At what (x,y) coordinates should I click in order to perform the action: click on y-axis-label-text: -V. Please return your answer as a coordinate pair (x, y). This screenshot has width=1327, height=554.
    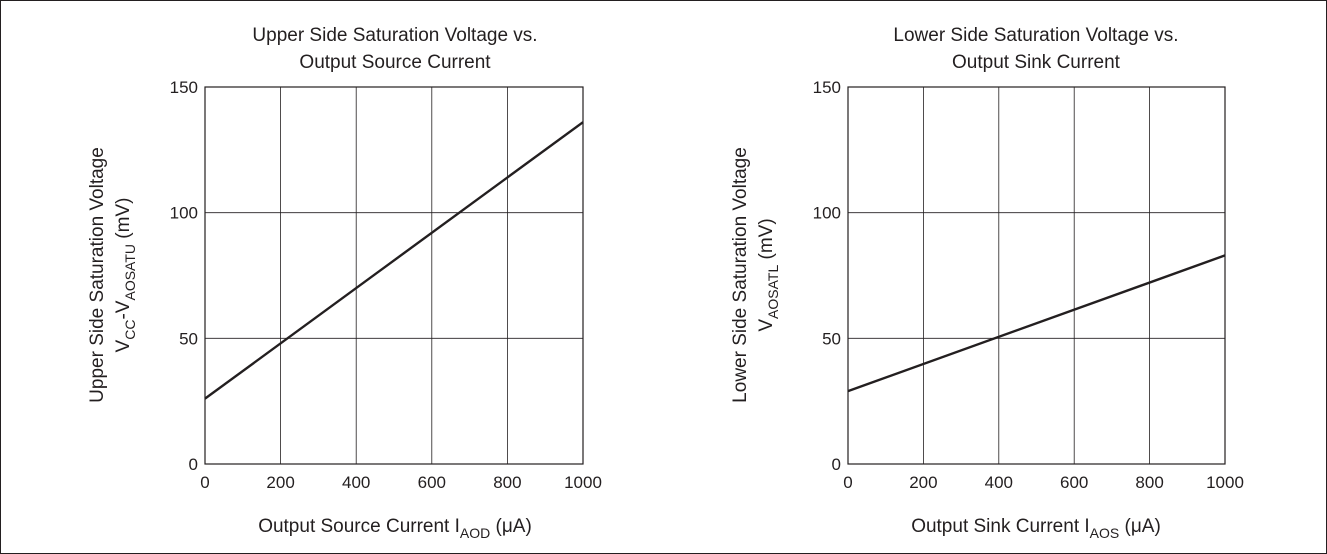
    Looking at the image, I should click on (123, 309).